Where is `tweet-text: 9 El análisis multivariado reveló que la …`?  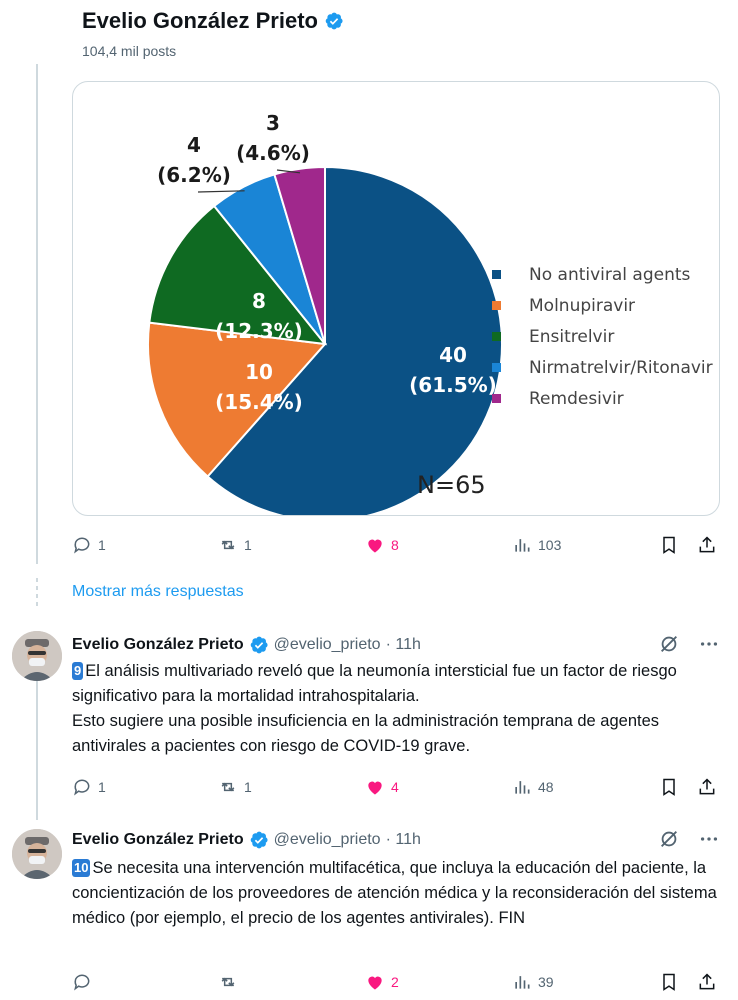
tweet-text: 9 El análisis multivariado reveló que la … is located at coordinates (397, 709).